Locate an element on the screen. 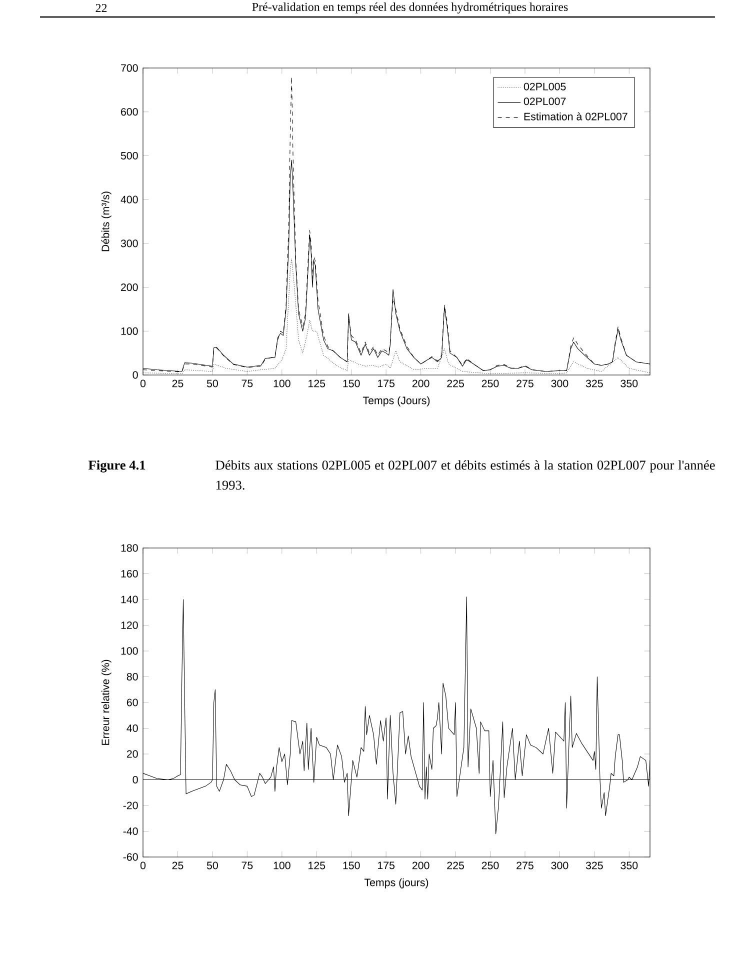 The height and width of the screenshot is (956, 756). y-tick-label: 200 is located at coordinates (129, 288).